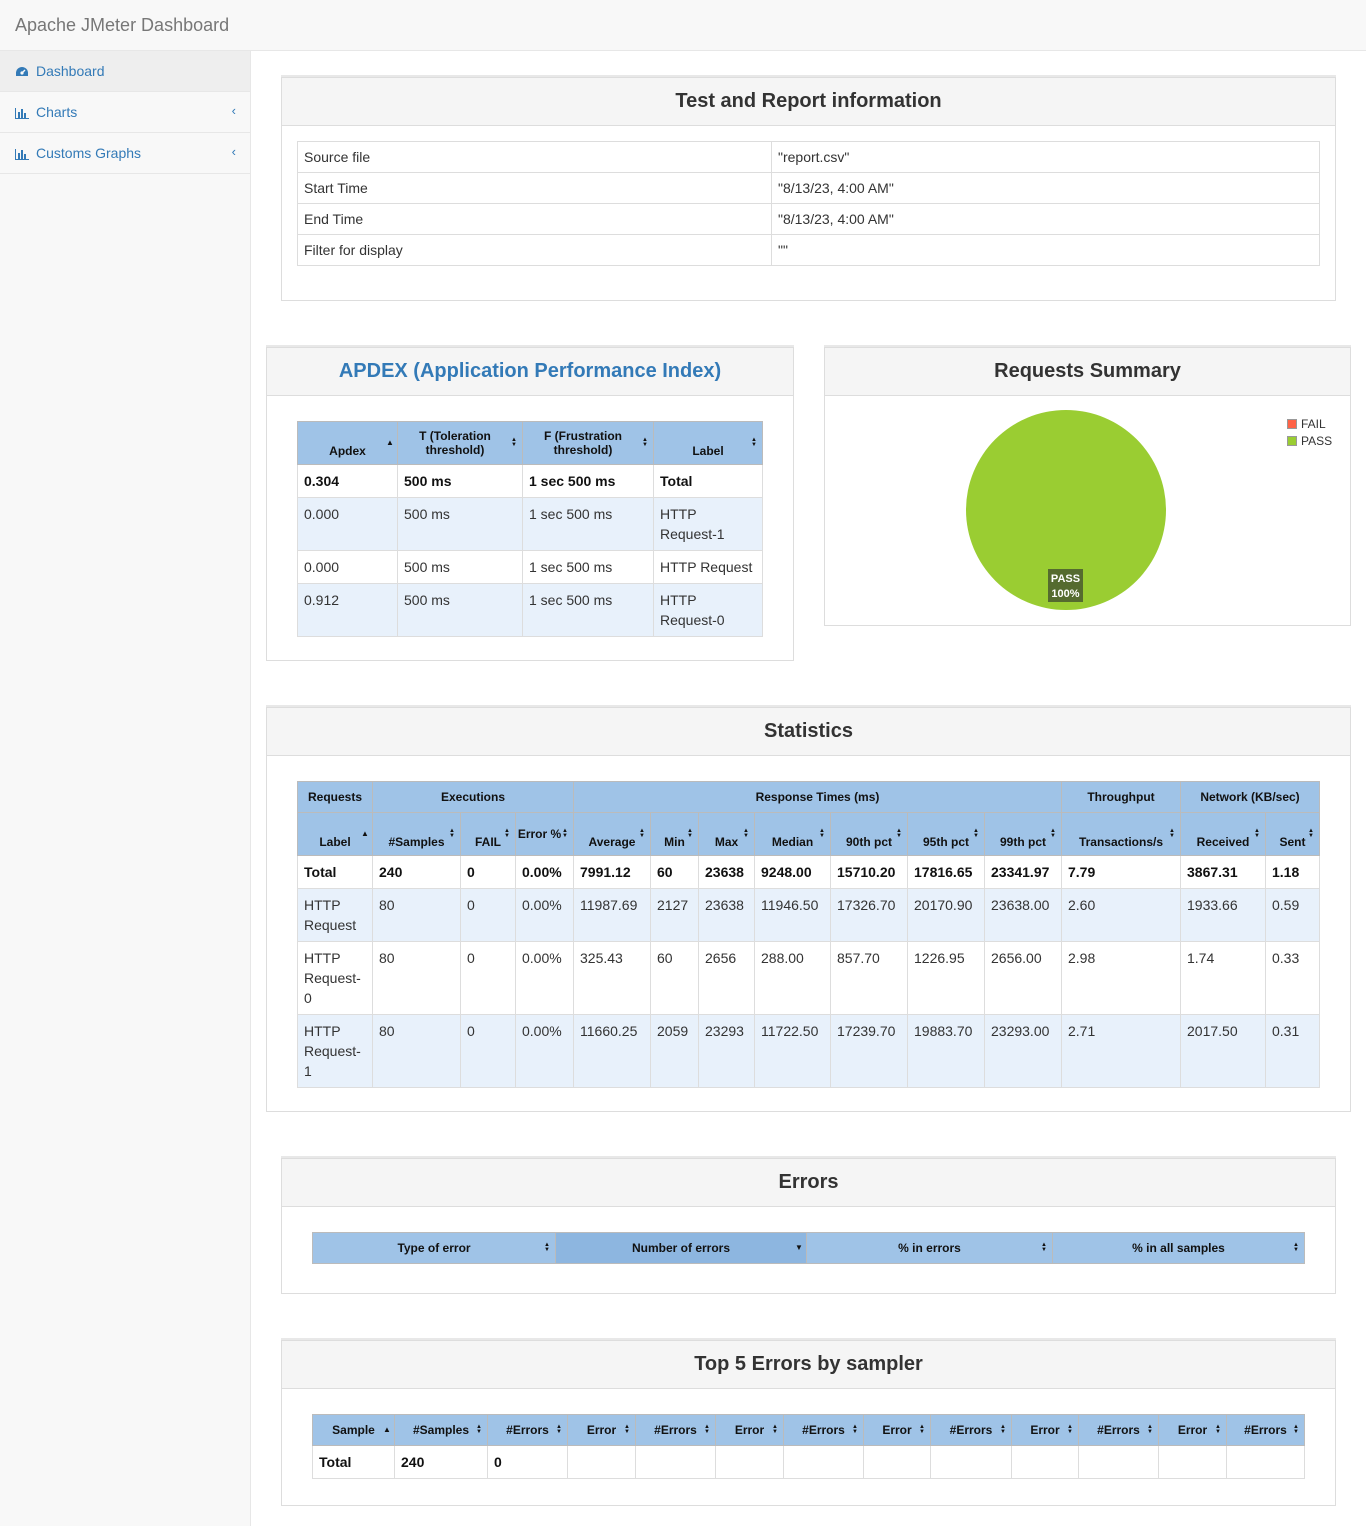  I want to click on legend-item-pass: PASS, so click(1309, 440).